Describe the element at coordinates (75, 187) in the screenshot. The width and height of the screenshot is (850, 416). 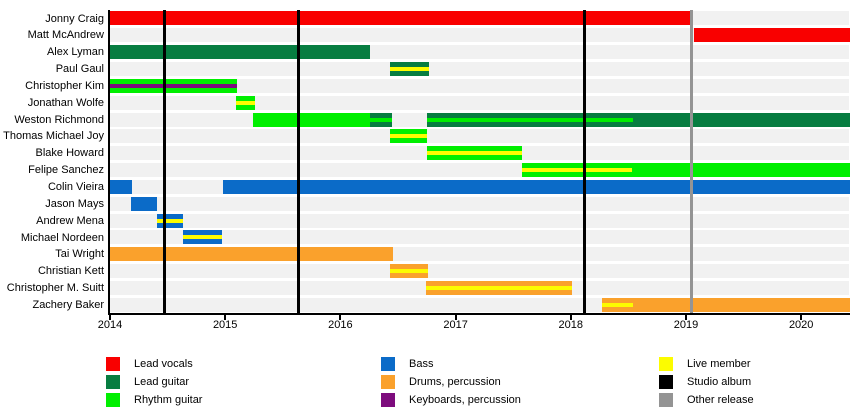
I see `member-label: Colin Vieira` at that location.